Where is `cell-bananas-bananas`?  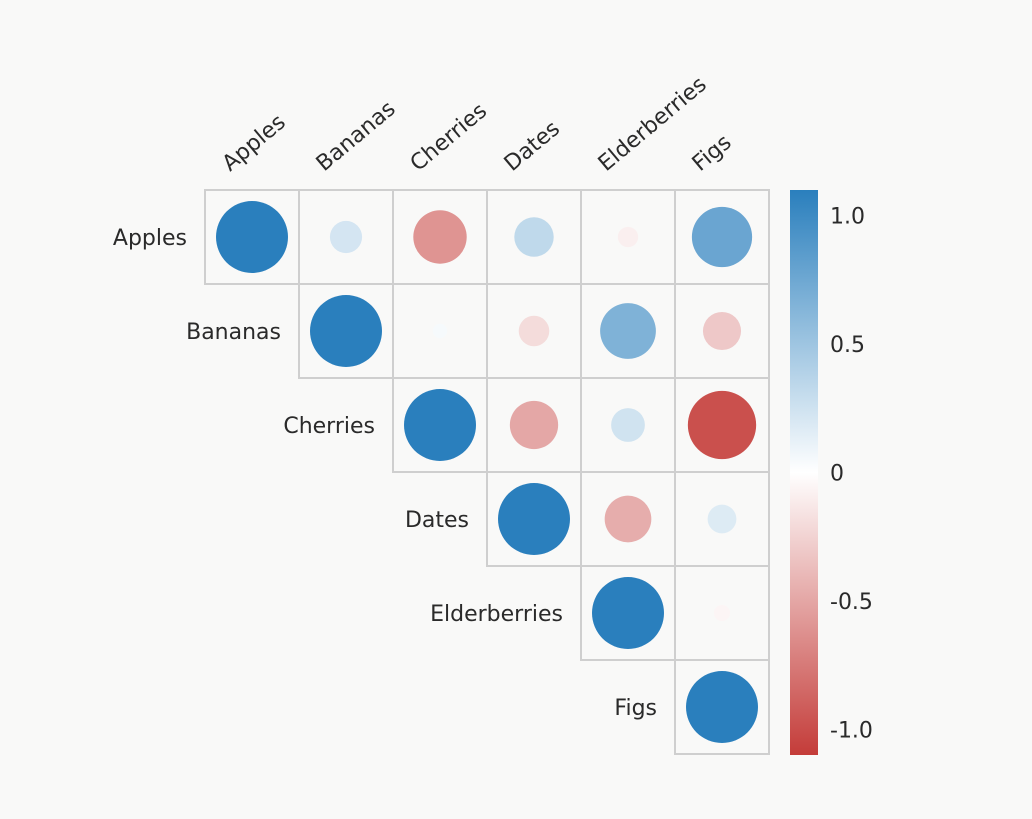 cell-bananas-bananas is located at coordinates (346, 331).